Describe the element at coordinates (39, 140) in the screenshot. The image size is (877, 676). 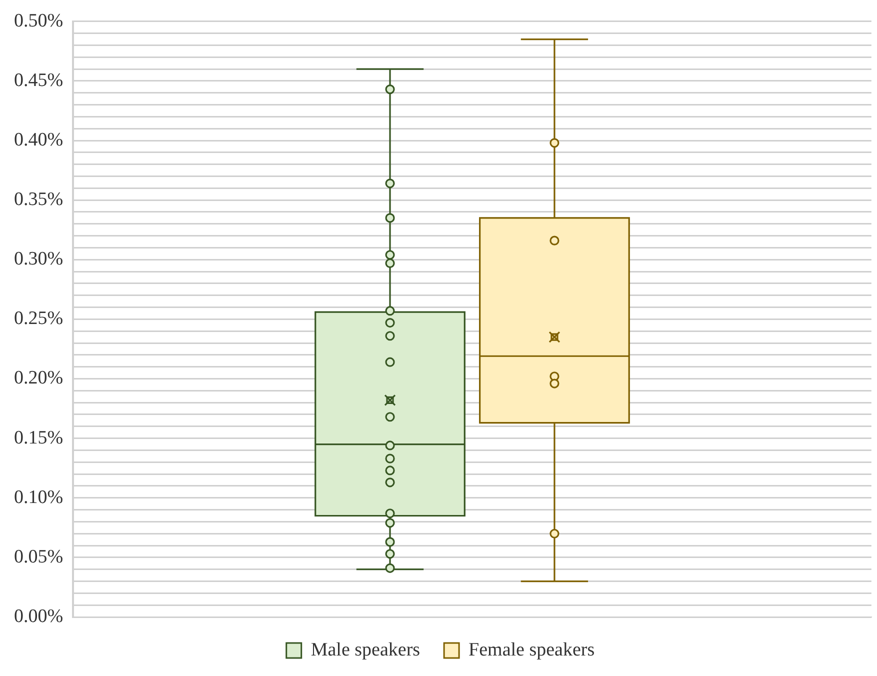
I see `y-tick-label: 0.40%` at that location.